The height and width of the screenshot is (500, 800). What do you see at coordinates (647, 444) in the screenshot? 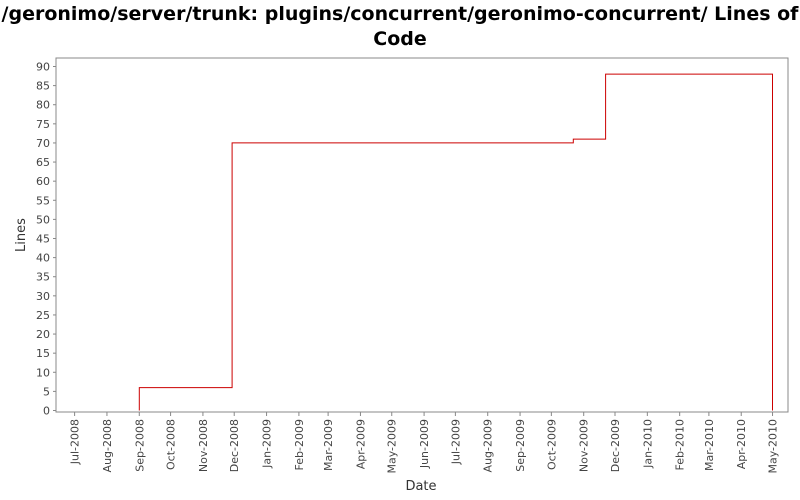
I see `x-tick-label: Jan-2010` at bounding box center [647, 444].